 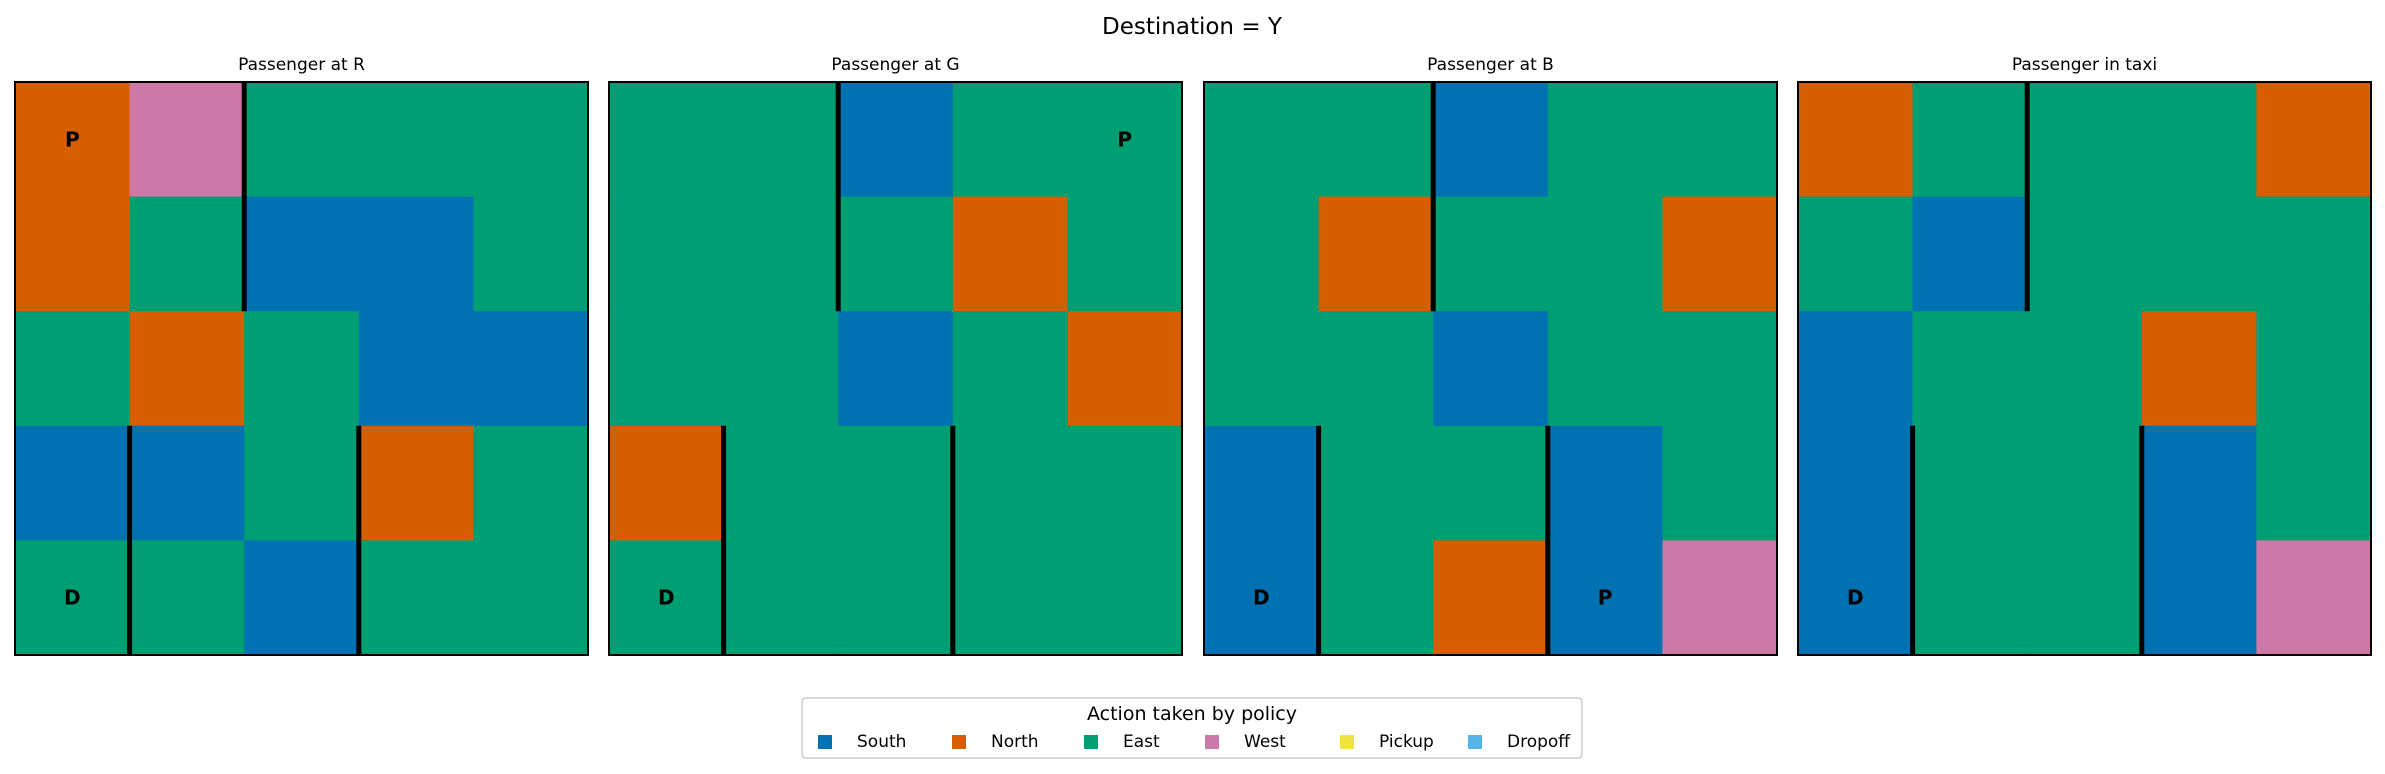 I want to click on figure-title: Destination = Y, so click(x=1192, y=27).